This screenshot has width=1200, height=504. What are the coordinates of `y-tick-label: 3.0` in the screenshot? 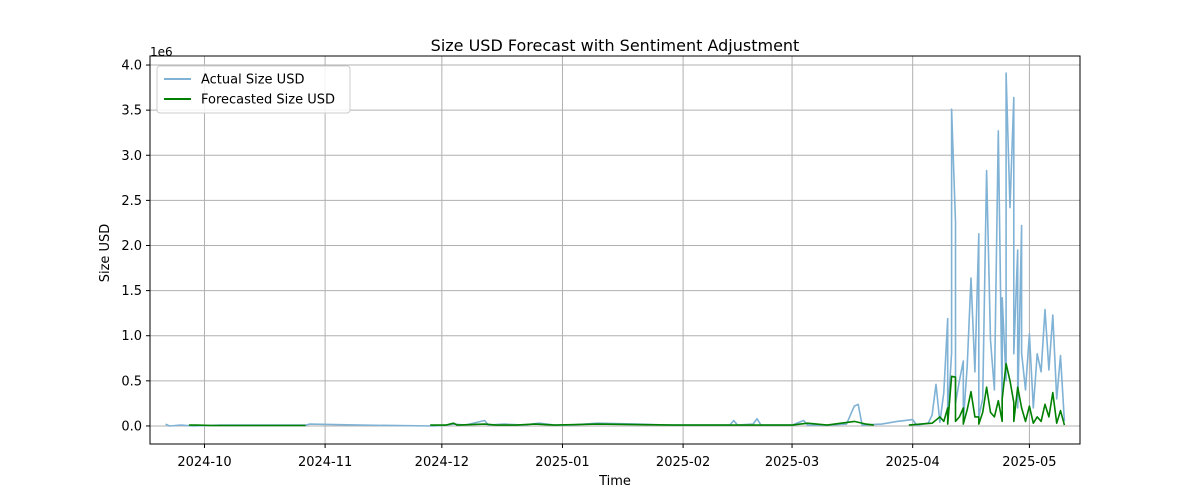 It's located at (131, 156).